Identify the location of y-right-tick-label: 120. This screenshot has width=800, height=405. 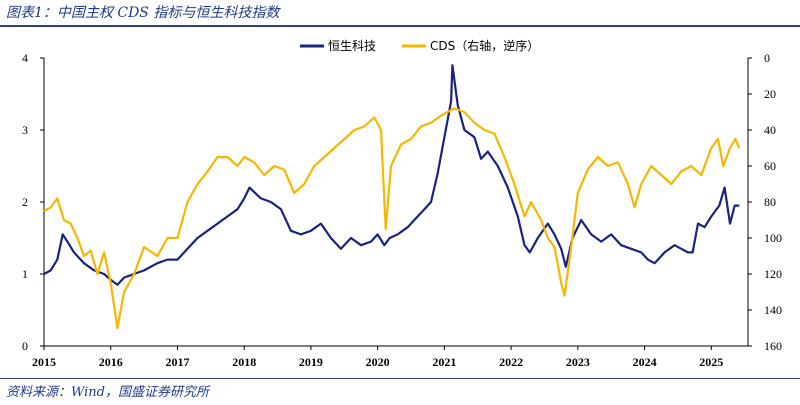
(773, 274).